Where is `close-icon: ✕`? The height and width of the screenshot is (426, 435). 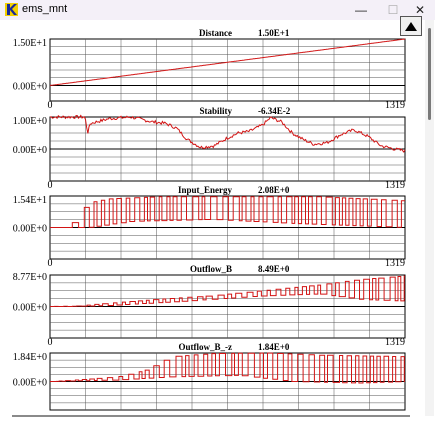 close-icon: ✕ is located at coordinates (420, 10).